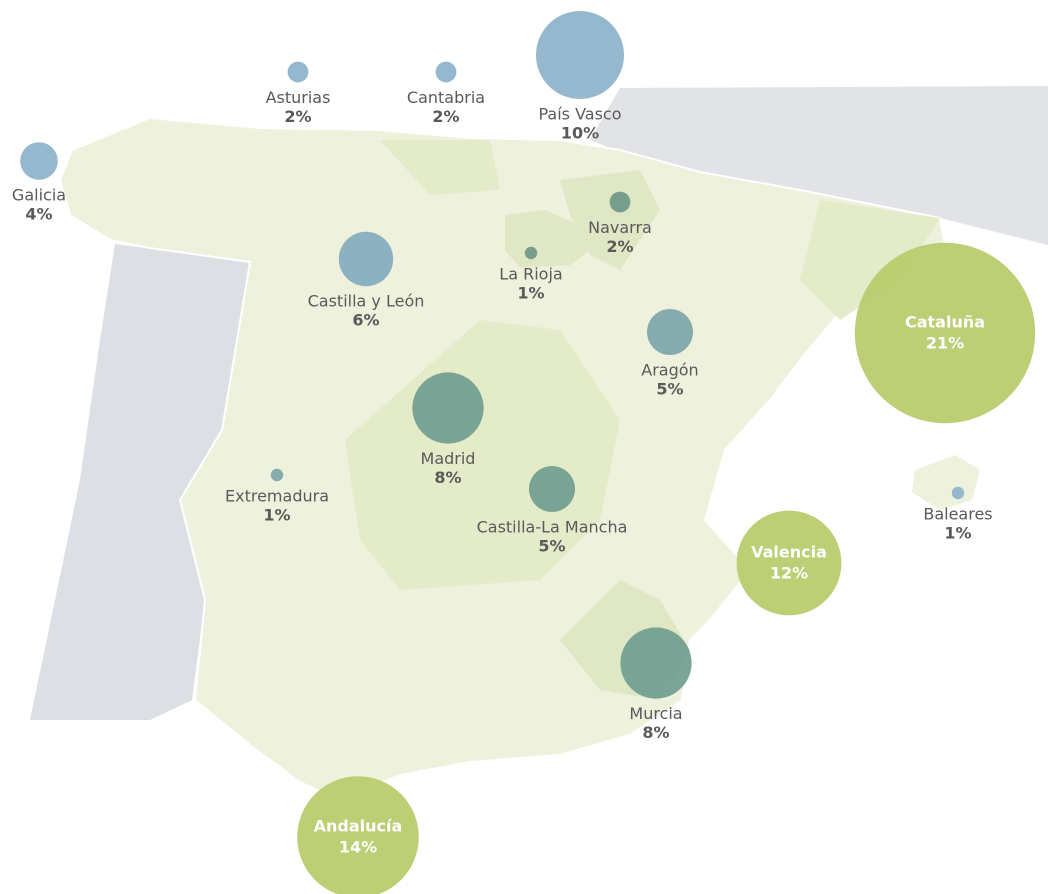 The height and width of the screenshot is (894, 1048). I want to click on region-value: 21%, so click(945, 343).